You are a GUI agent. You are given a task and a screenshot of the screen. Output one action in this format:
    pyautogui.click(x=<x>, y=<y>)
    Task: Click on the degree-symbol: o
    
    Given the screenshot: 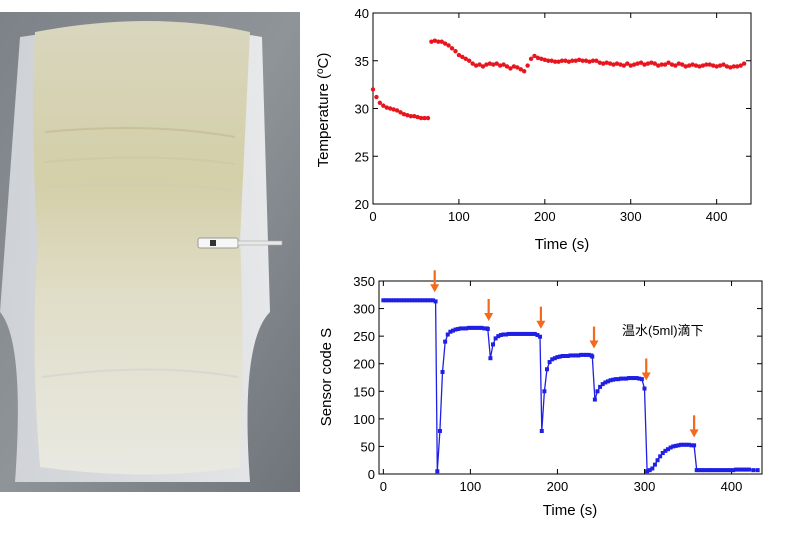 What is the action you would take?
    pyautogui.click(x=320, y=71)
    